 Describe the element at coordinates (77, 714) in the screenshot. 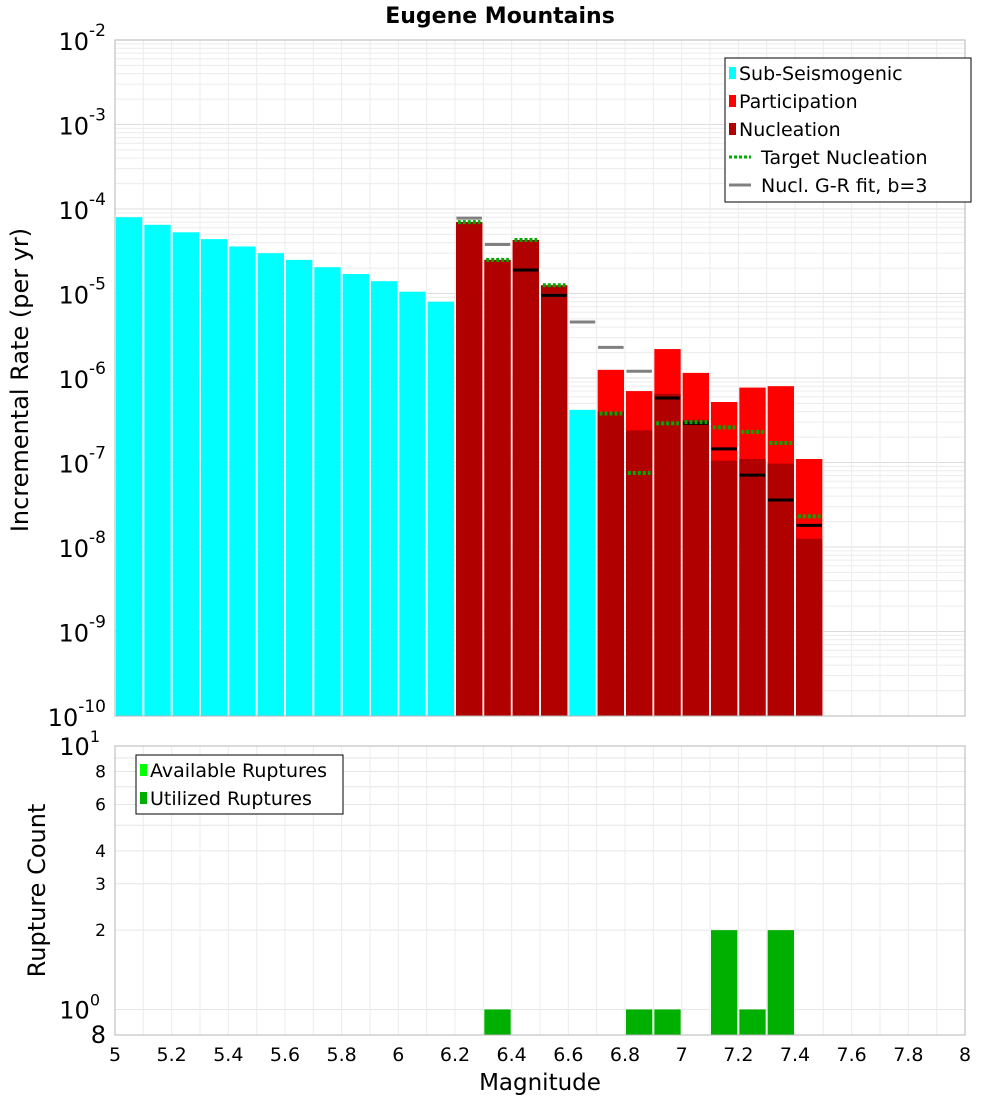

I see `top-y-tick-label: 10⁻¹⁰` at that location.